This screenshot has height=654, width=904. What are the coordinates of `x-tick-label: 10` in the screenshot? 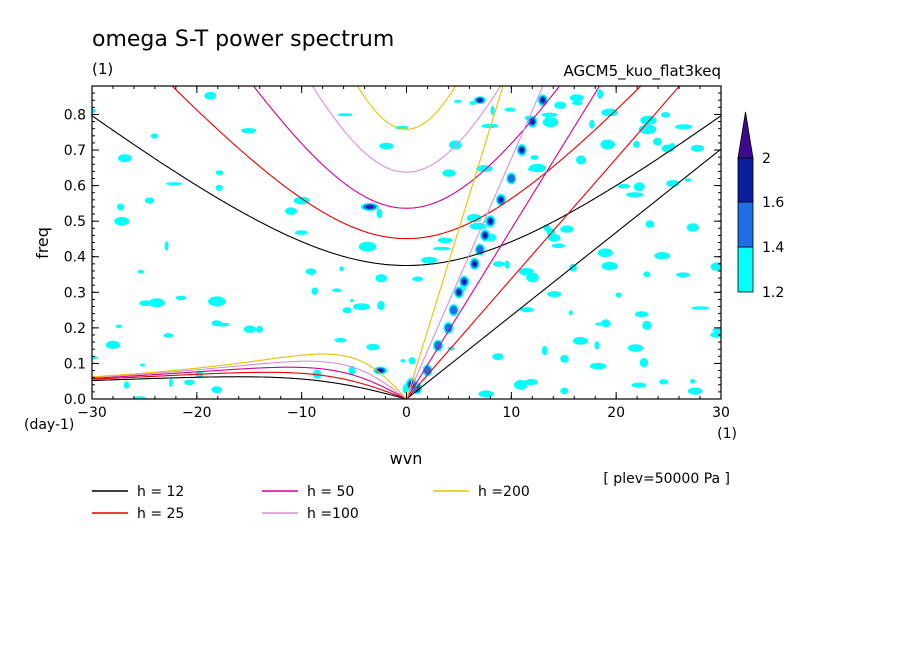 It's located at (511, 413).